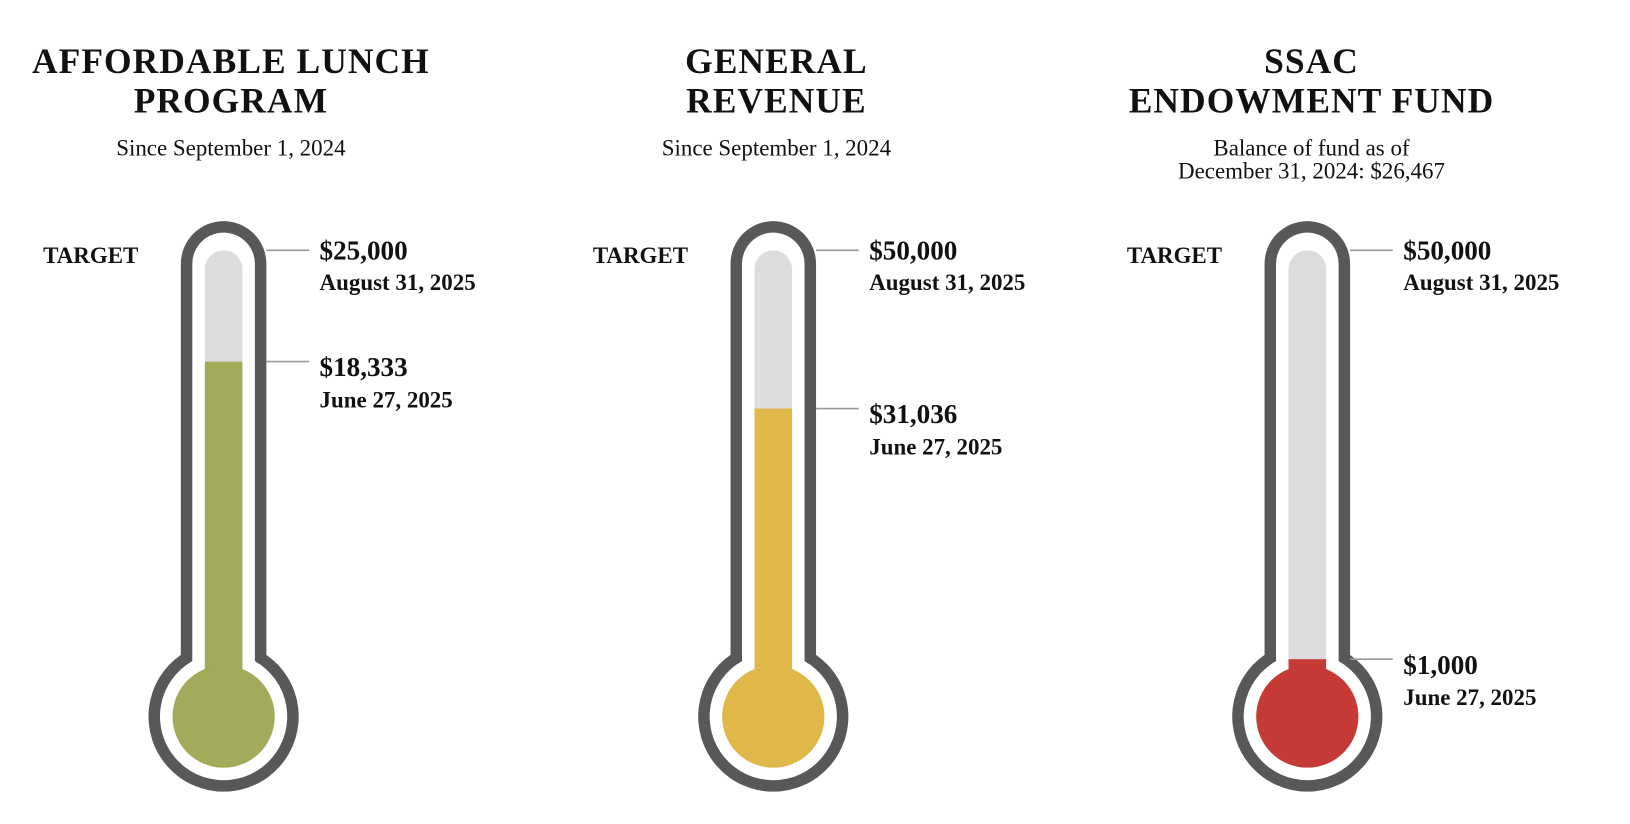 This screenshot has height=824, width=1630. What do you see at coordinates (231, 101) in the screenshot?
I see `panel-title: PROGRAM` at bounding box center [231, 101].